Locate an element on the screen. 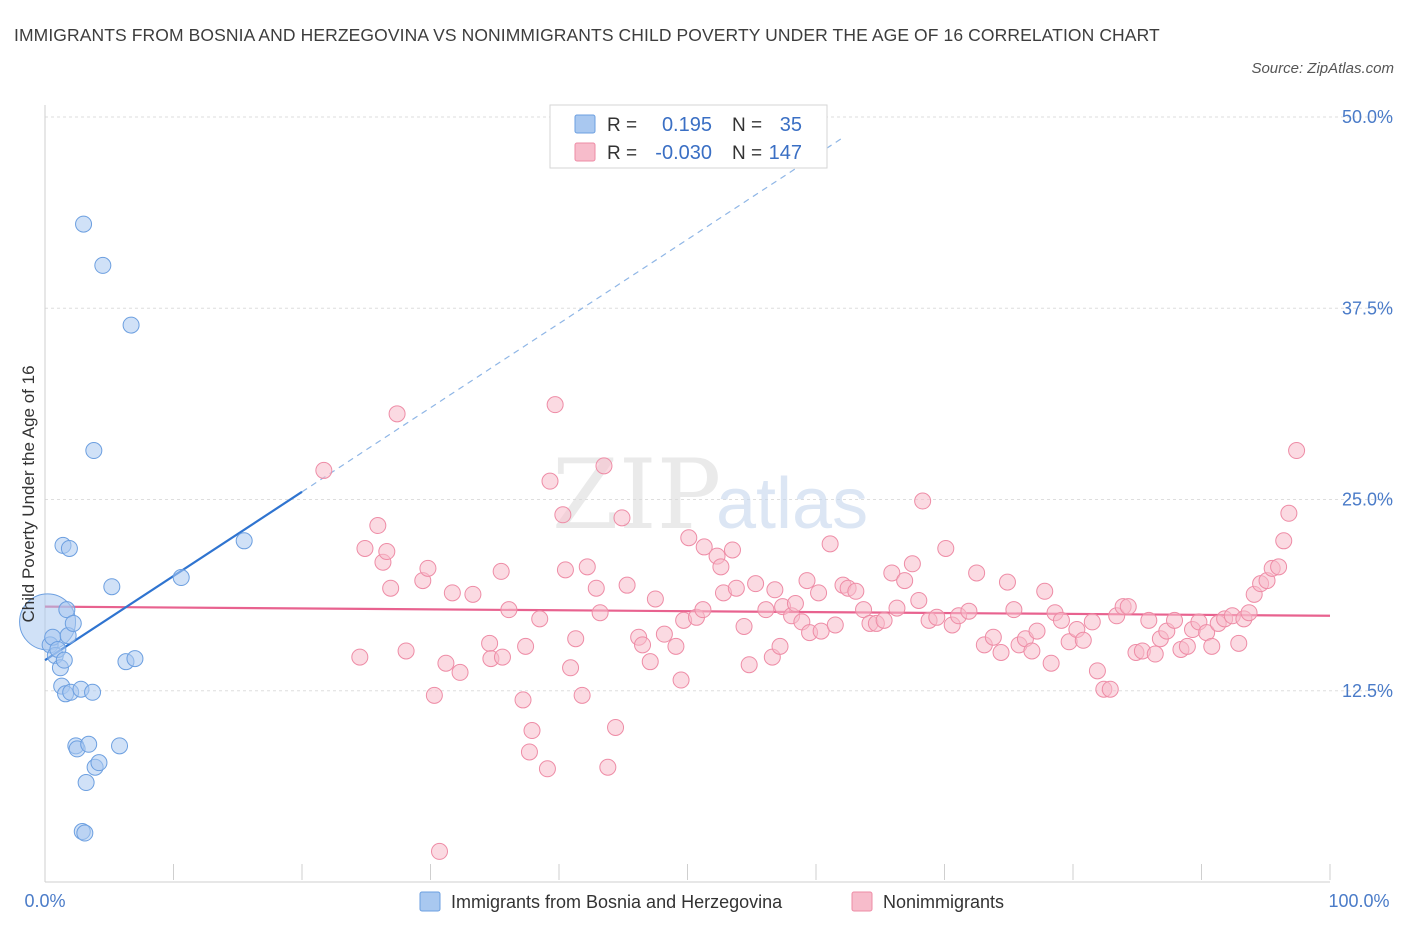 The width and height of the screenshot is (1406, 930). legend-n-label-1: N = is located at coordinates (747, 125).